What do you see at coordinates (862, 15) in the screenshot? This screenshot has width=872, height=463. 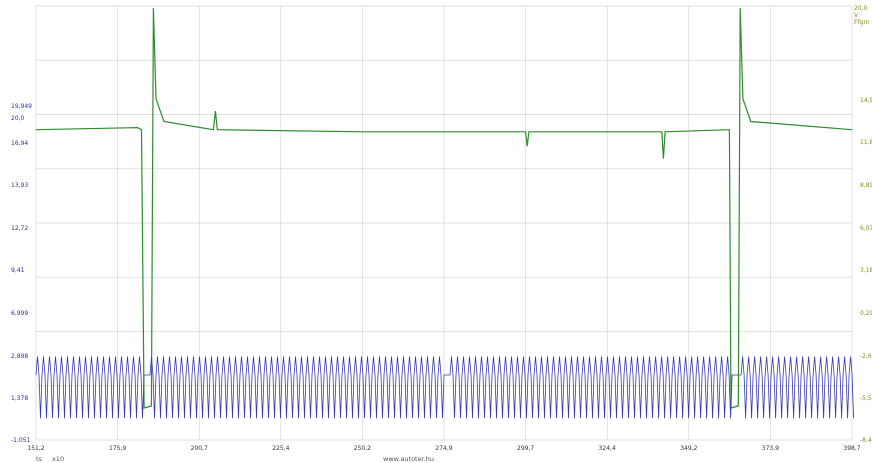 I see `right-axis-unit: 20,0 V Ffgrn` at bounding box center [862, 15].